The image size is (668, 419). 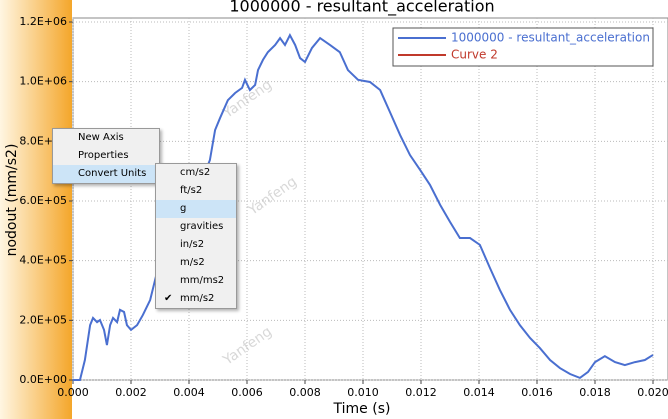 What do you see at coordinates (43, 21) in the screenshot?
I see `y-tick-label: 1.2E+06` at bounding box center [43, 21].